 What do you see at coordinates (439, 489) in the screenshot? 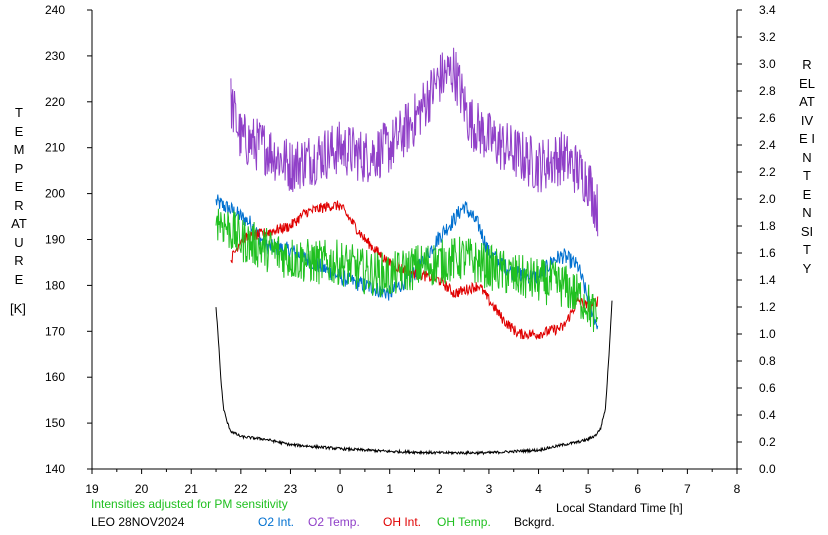
I see `x-tick-label: 2` at bounding box center [439, 489].